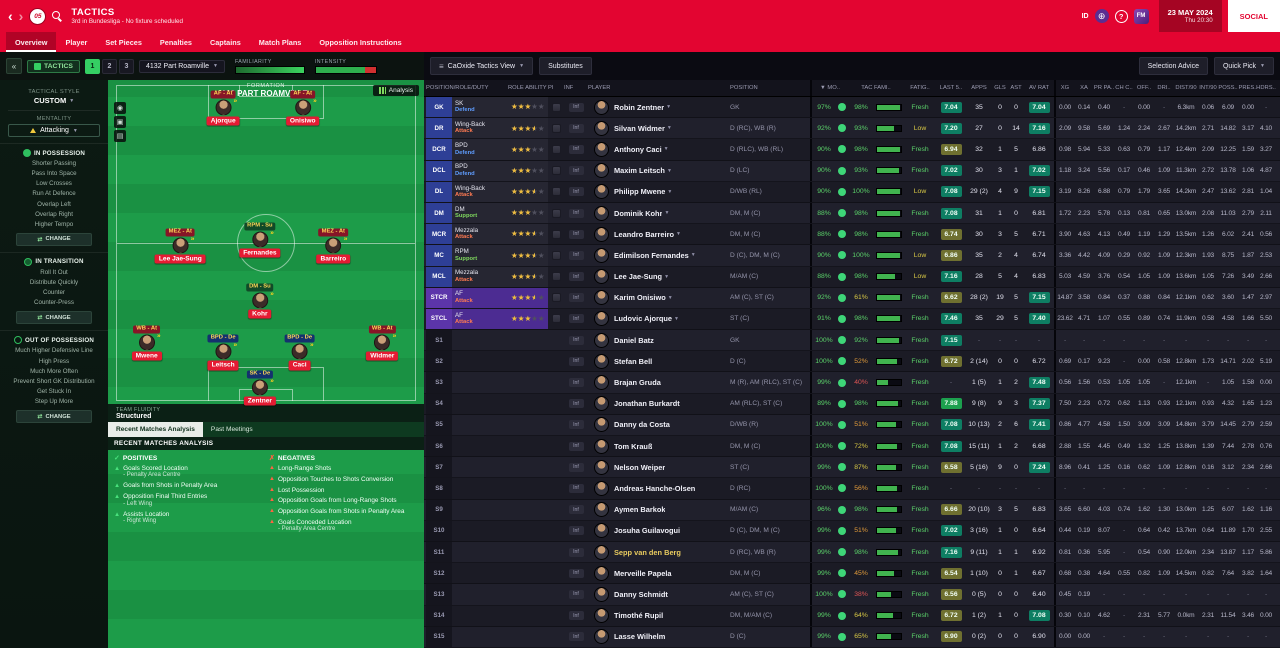 This screenshot has width=1280, height=648. What do you see at coordinates (651, 255) in the screenshot?
I see `player-name: Edimilson Fernandes` at bounding box center [651, 255].